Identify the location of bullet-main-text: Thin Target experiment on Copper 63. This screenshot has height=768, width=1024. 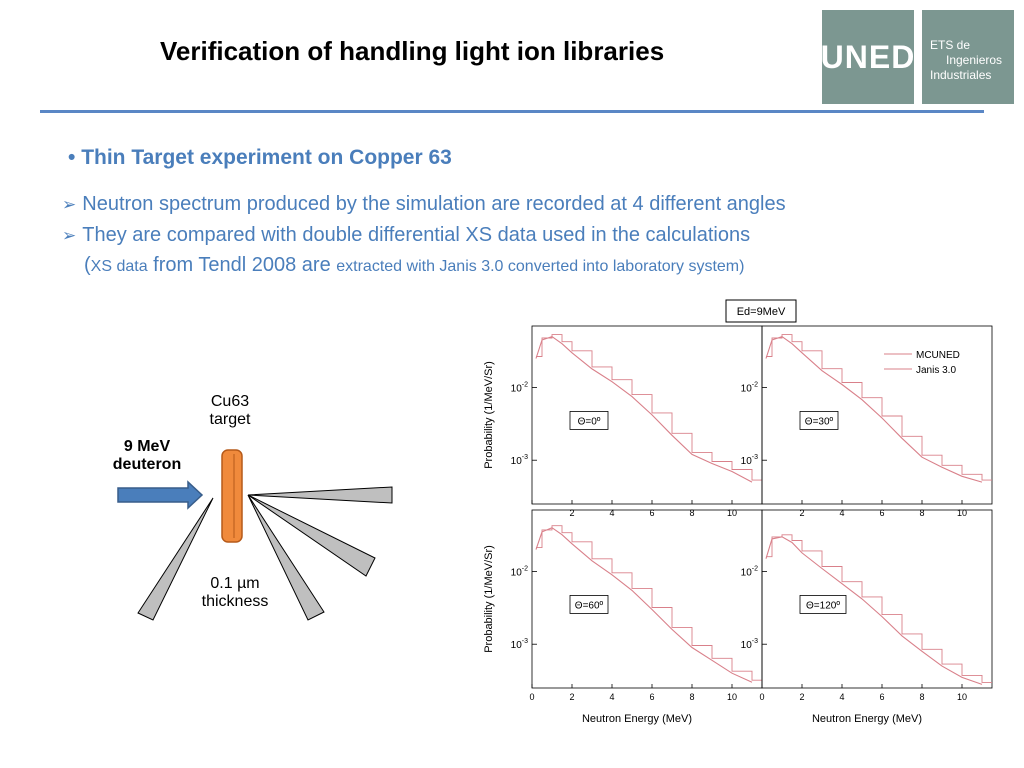
(266, 157).